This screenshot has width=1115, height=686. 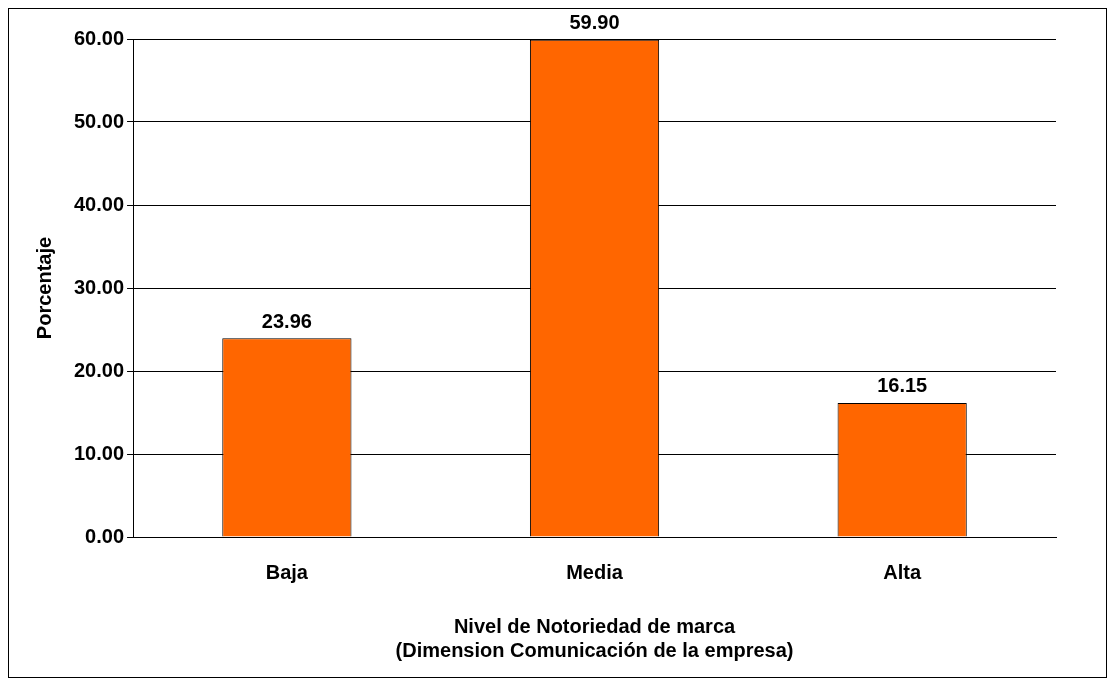 What do you see at coordinates (99, 452) in the screenshot?
I see `y-tick-label: 10.00` at bounding box center [99, 452].